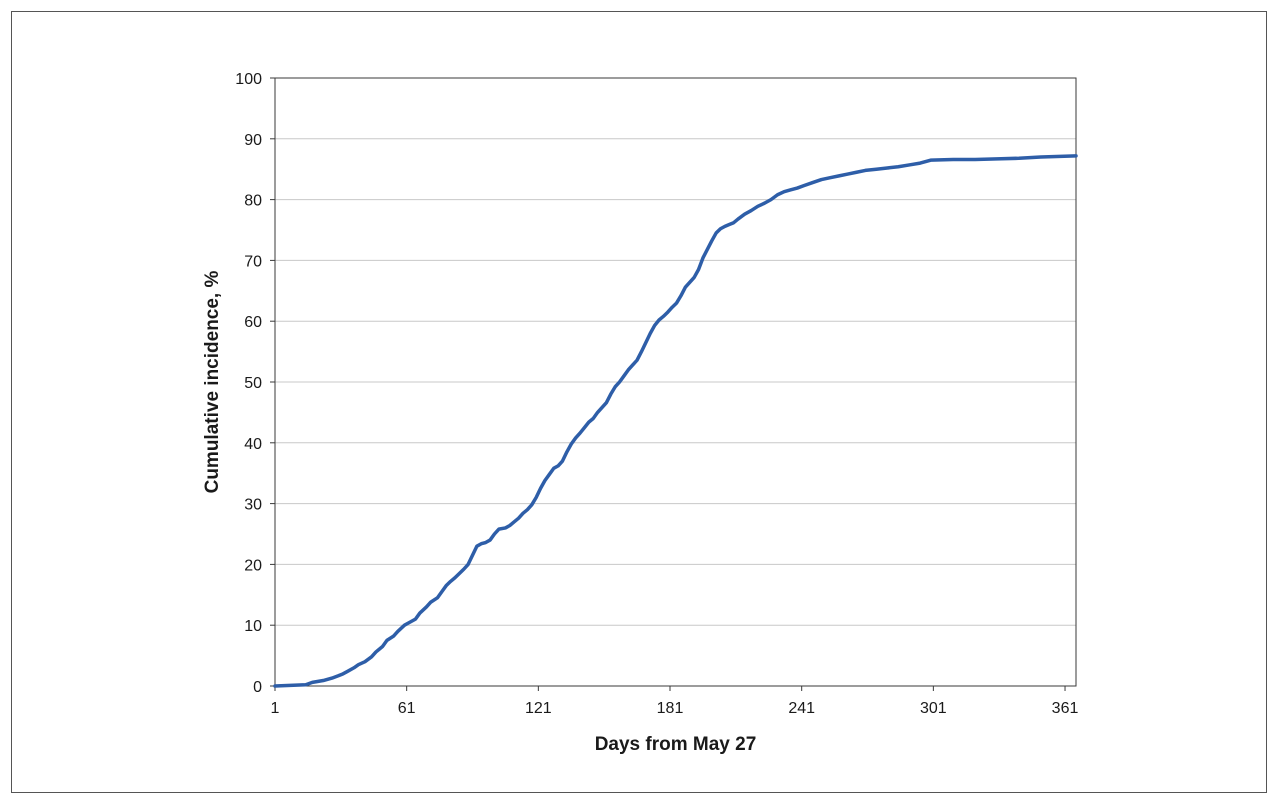  Describe the element at coordinates (676, 744) in the screenshot. I see `x-axis-title: Days from May 27` at that location.